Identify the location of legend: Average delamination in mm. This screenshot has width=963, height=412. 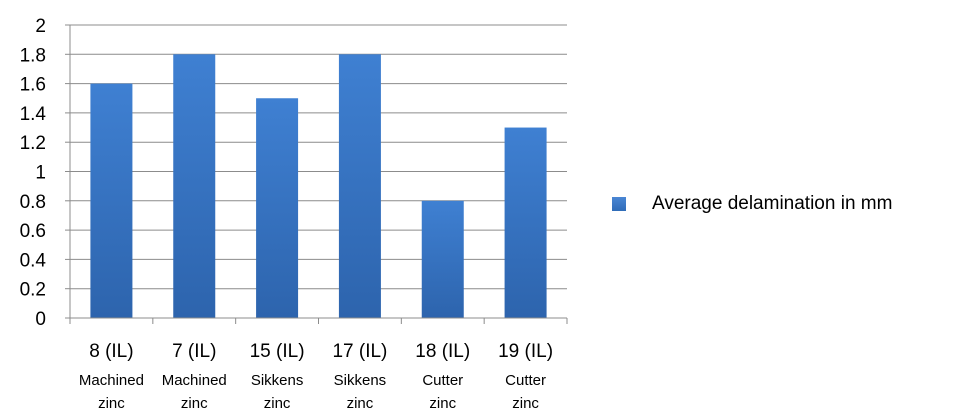
(752, 204).